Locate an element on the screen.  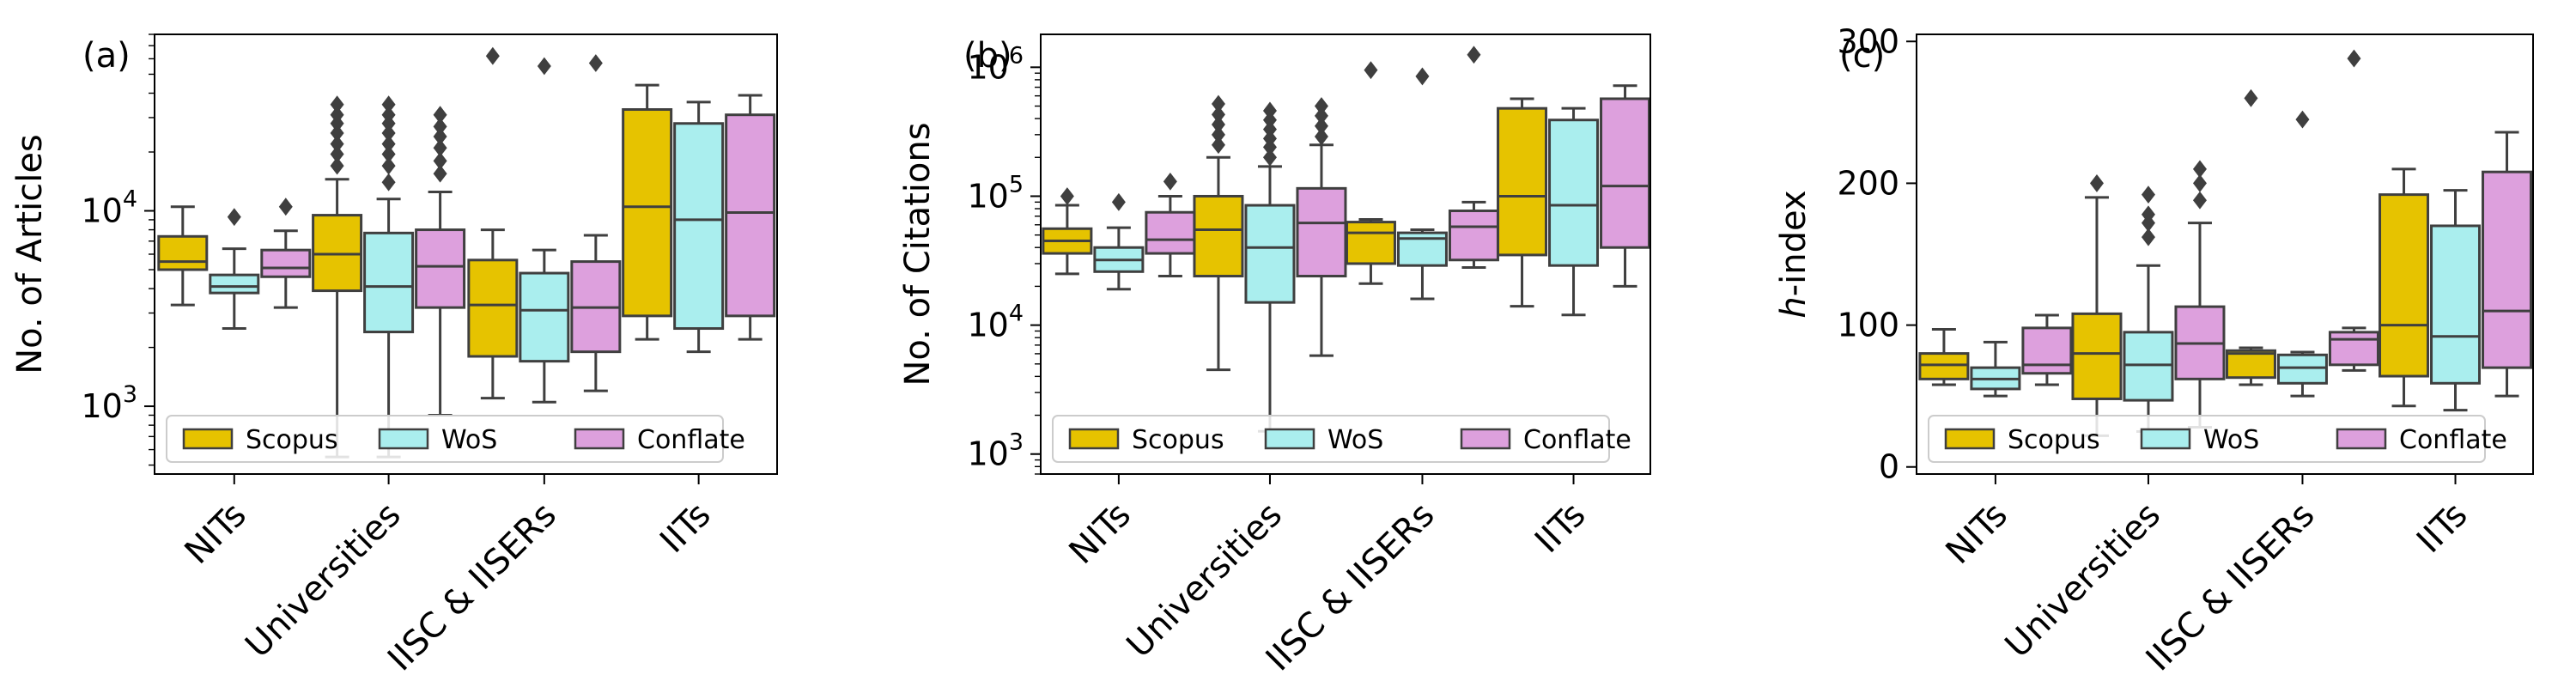
y-tick-label: 200 is located at coordinates (1868, 183).